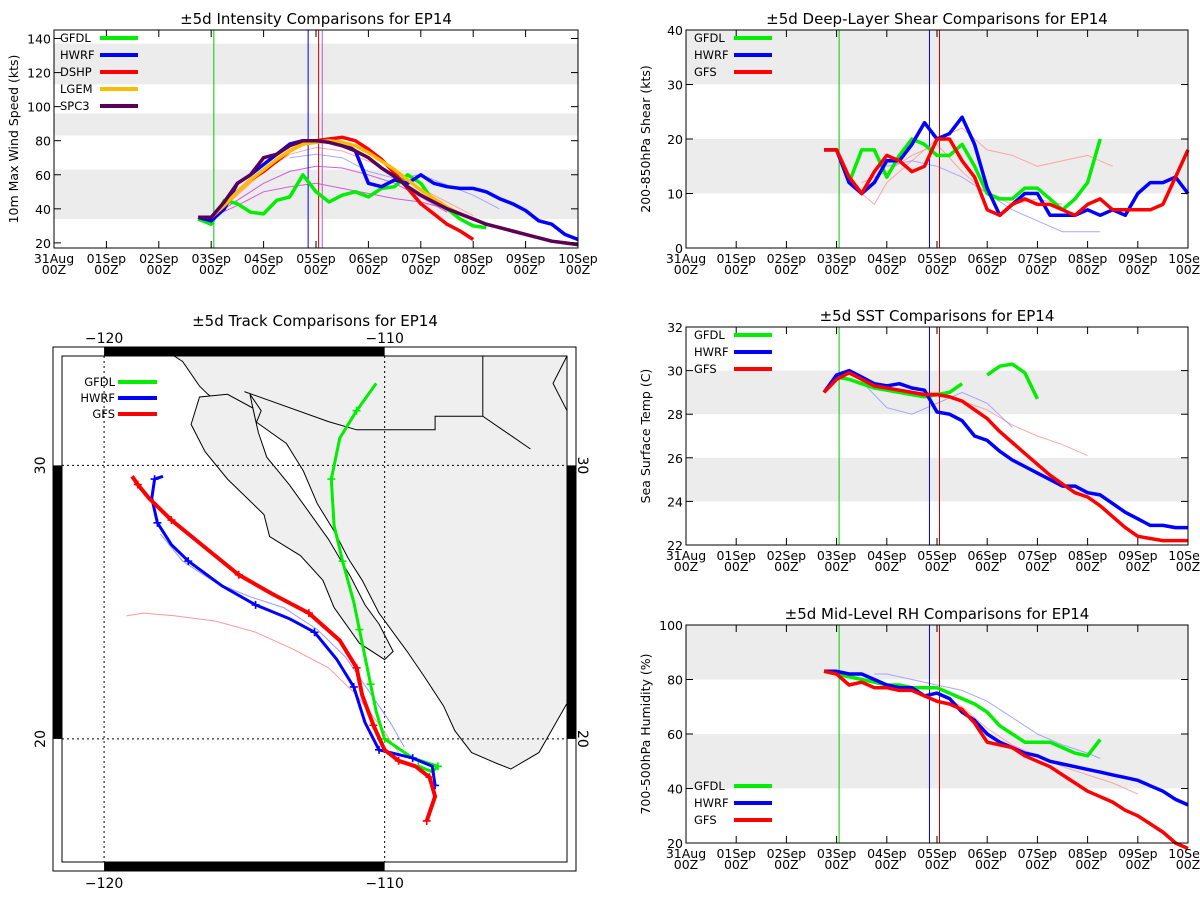 This screenshot has height=900, width=1200. Describe the element at coordinates (686, 561) in the screenshot. I see `sst-xtick-label: 31Aug 00Z` at that location.